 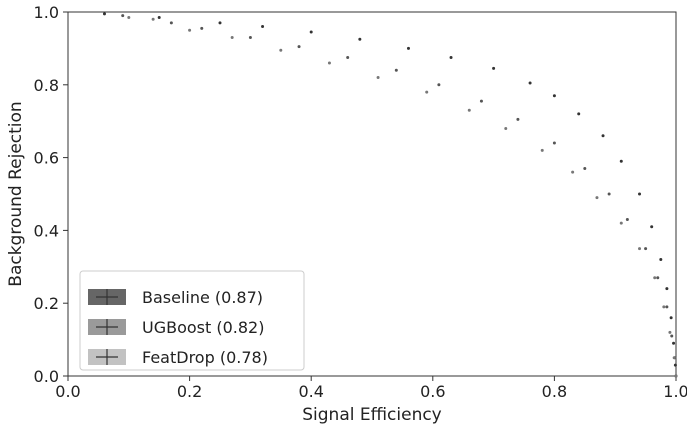 I want to click on y-tick-label: 0.2, so click(x=46, y=303).